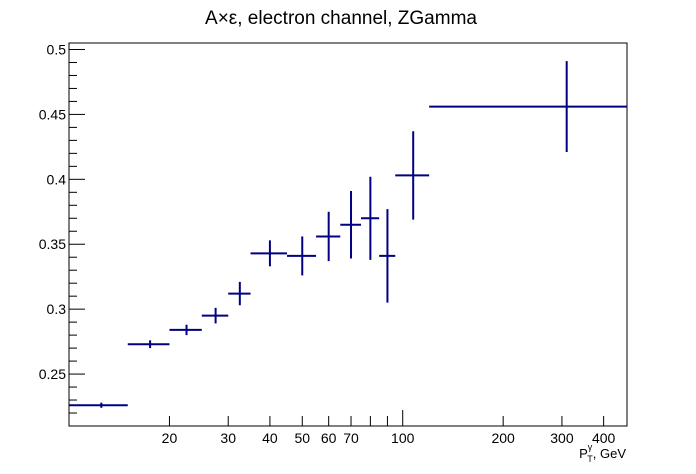 The image size is (696, 474). Describe the element at coordinates (57, 309) in the screenshot. I see `y-tick-label: 0.3` at that location.